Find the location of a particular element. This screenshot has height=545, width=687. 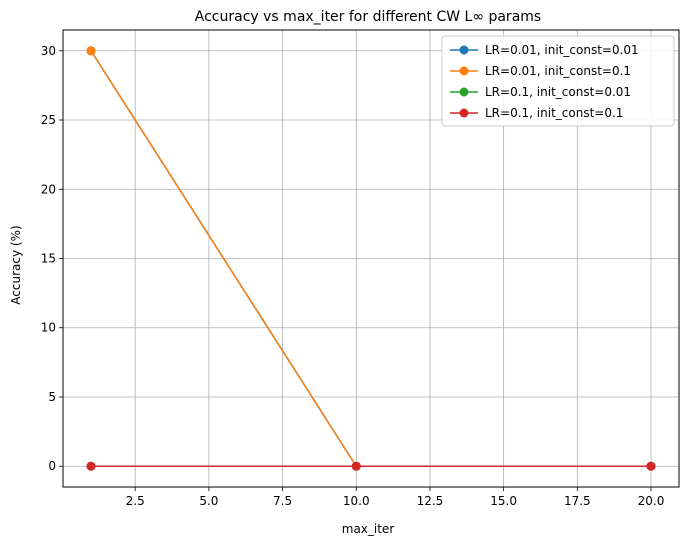

y-tick-label: 20 is located at coordinates (48, 189).